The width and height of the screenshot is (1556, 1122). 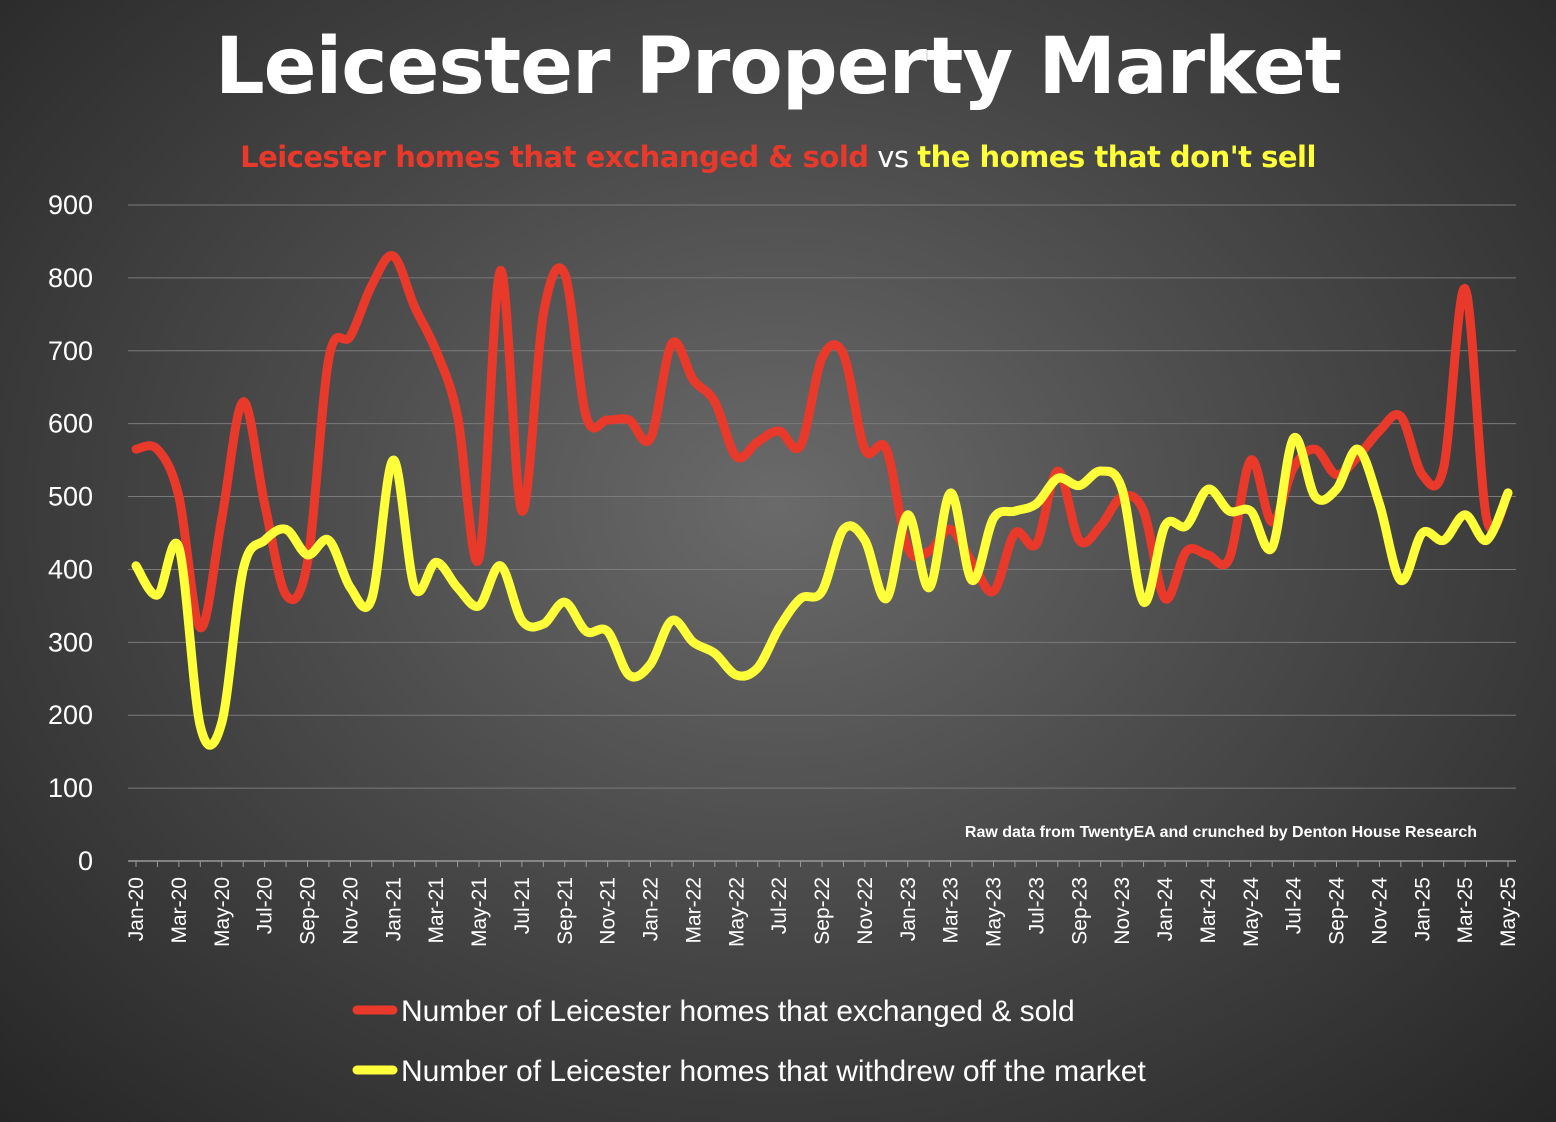 What do you see at coordinates (179, 910) in the screenshot?
I see `x-tick-label: Mar-20` at bounding box center [179, 910].